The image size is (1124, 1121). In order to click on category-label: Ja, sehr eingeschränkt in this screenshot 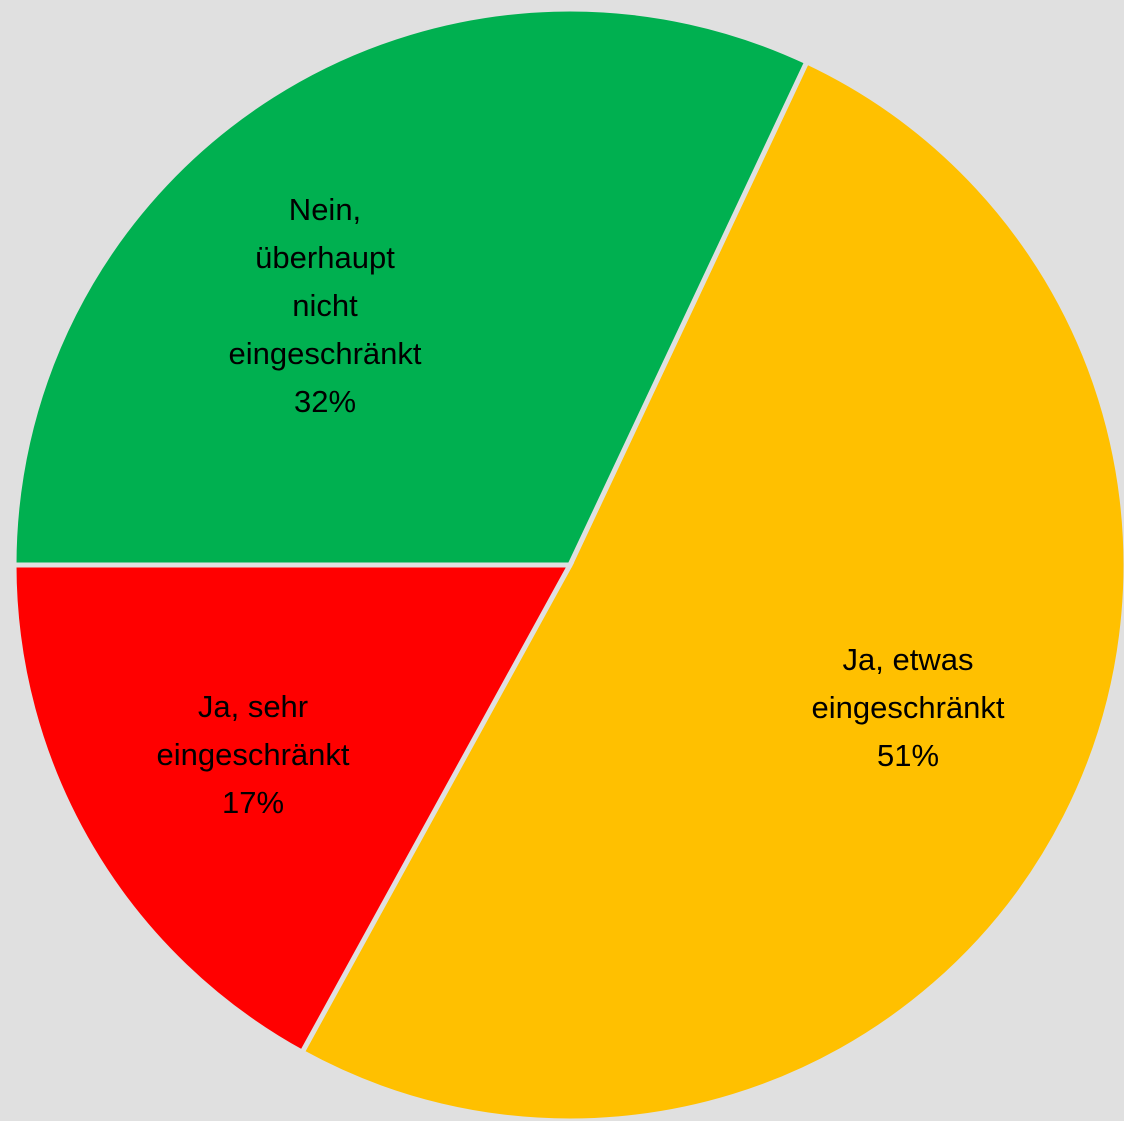, I will do `click(253, 730)`.